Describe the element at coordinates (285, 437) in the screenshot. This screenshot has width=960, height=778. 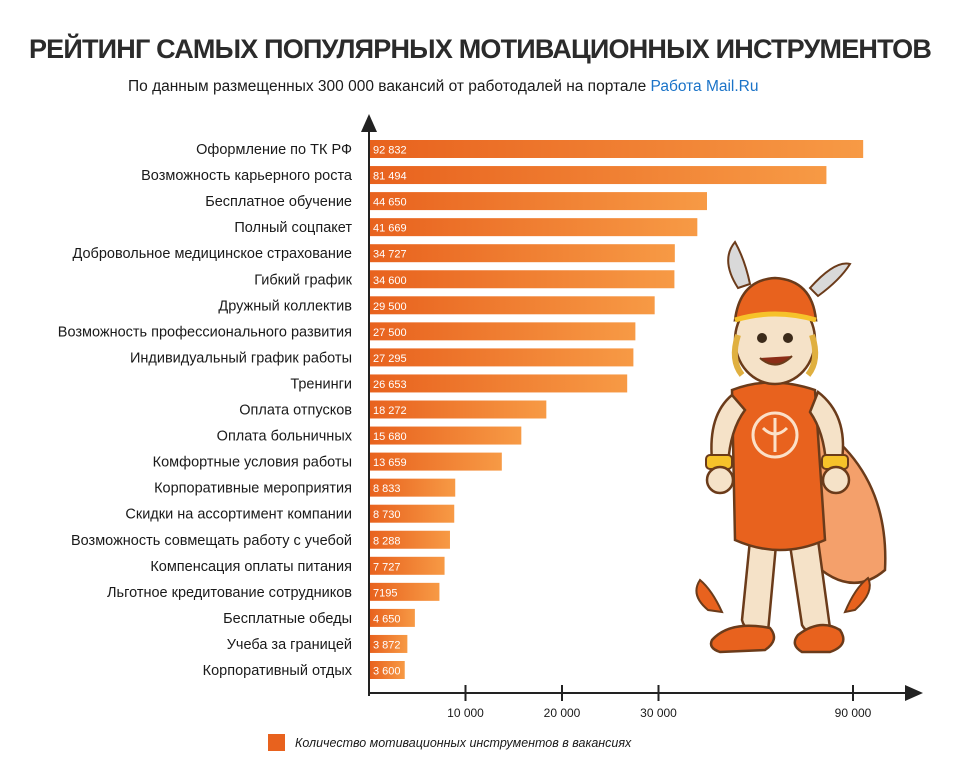
I see `category-label: Оплата больничных` at that location.